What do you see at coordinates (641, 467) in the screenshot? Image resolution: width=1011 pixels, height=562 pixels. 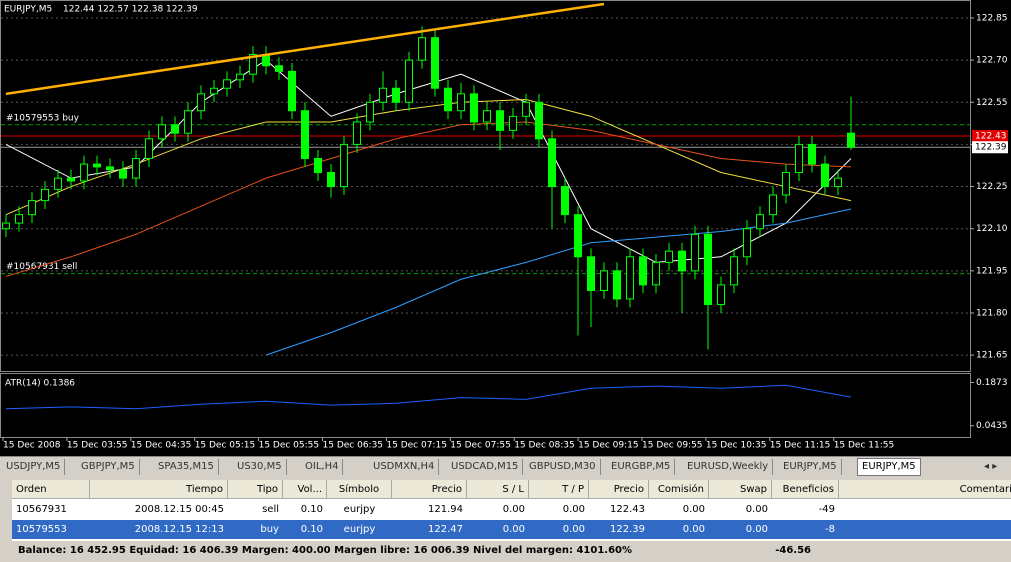 I see `tab: EURGBP,M5` at bounding box center [641, 467].